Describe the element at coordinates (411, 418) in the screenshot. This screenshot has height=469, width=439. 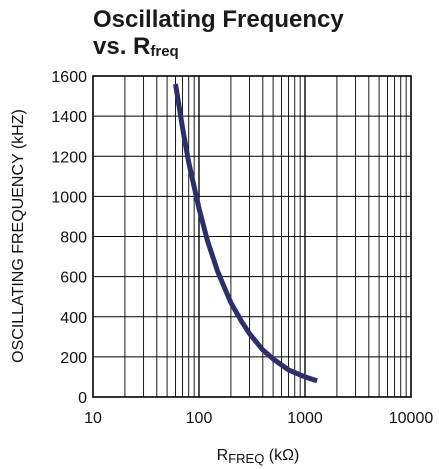
I see `x-tick-label: 10000` at that location.